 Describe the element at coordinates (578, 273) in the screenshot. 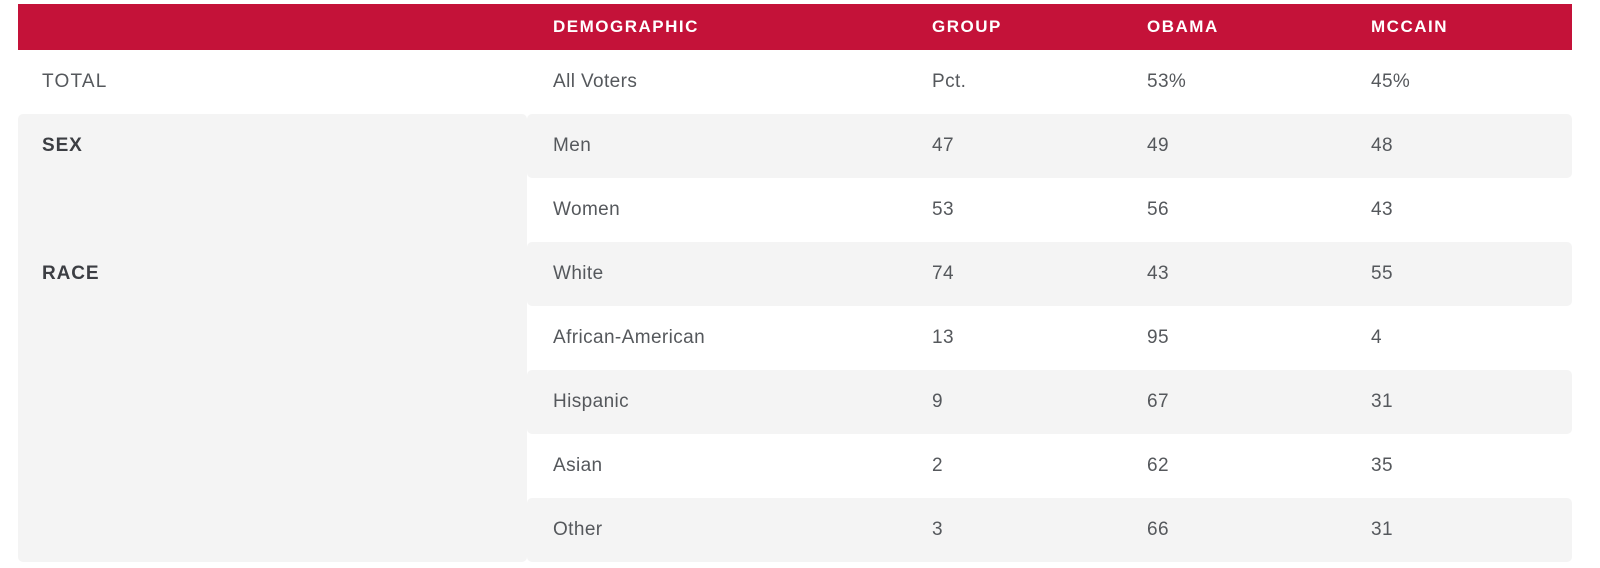

I see `demographic-cell: White` at that location.